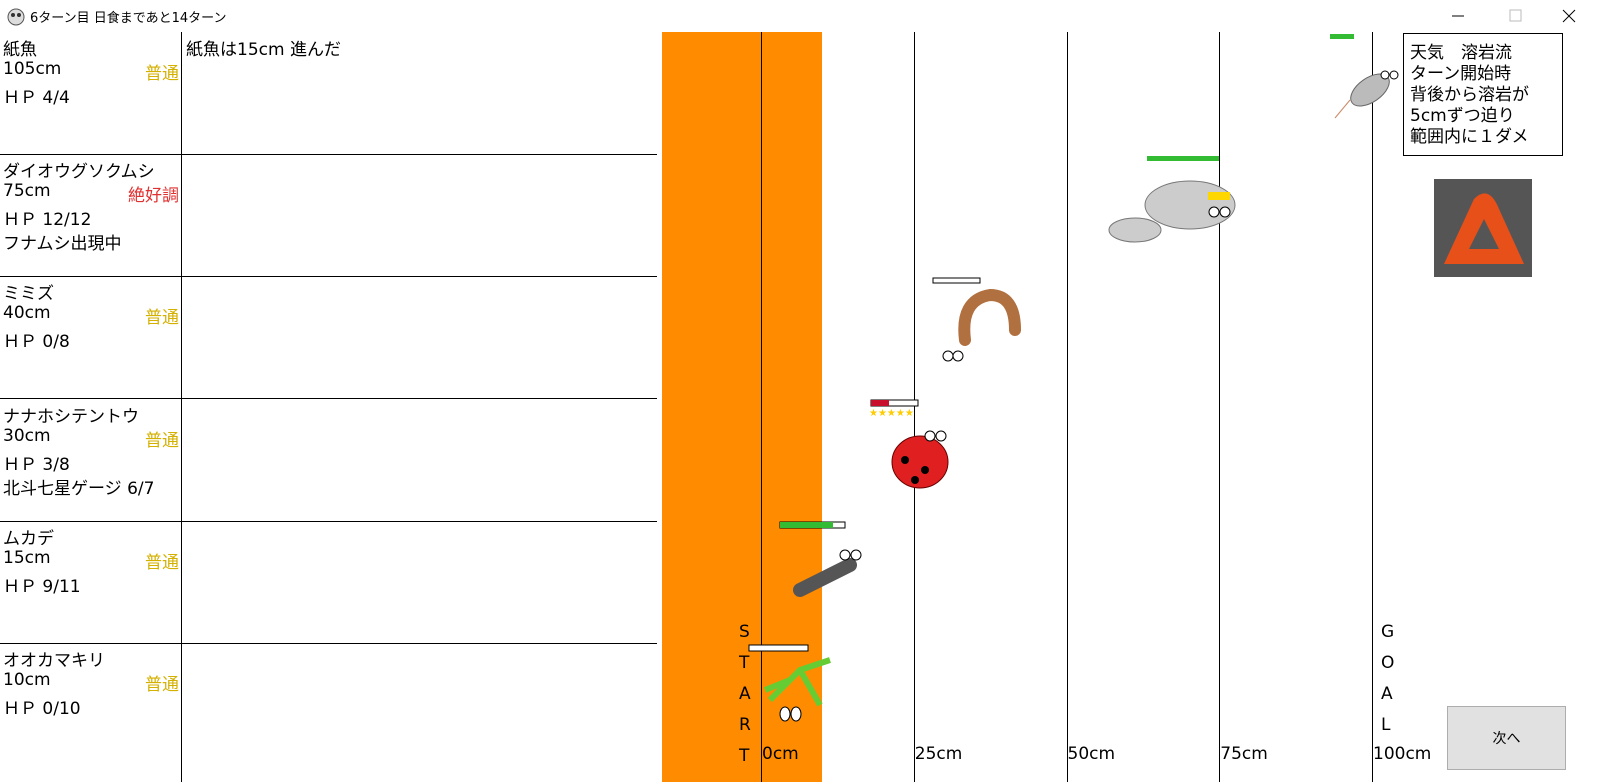  Describe the element at coordinates (742, 407) in the screenshot. I see `lava` at that location.